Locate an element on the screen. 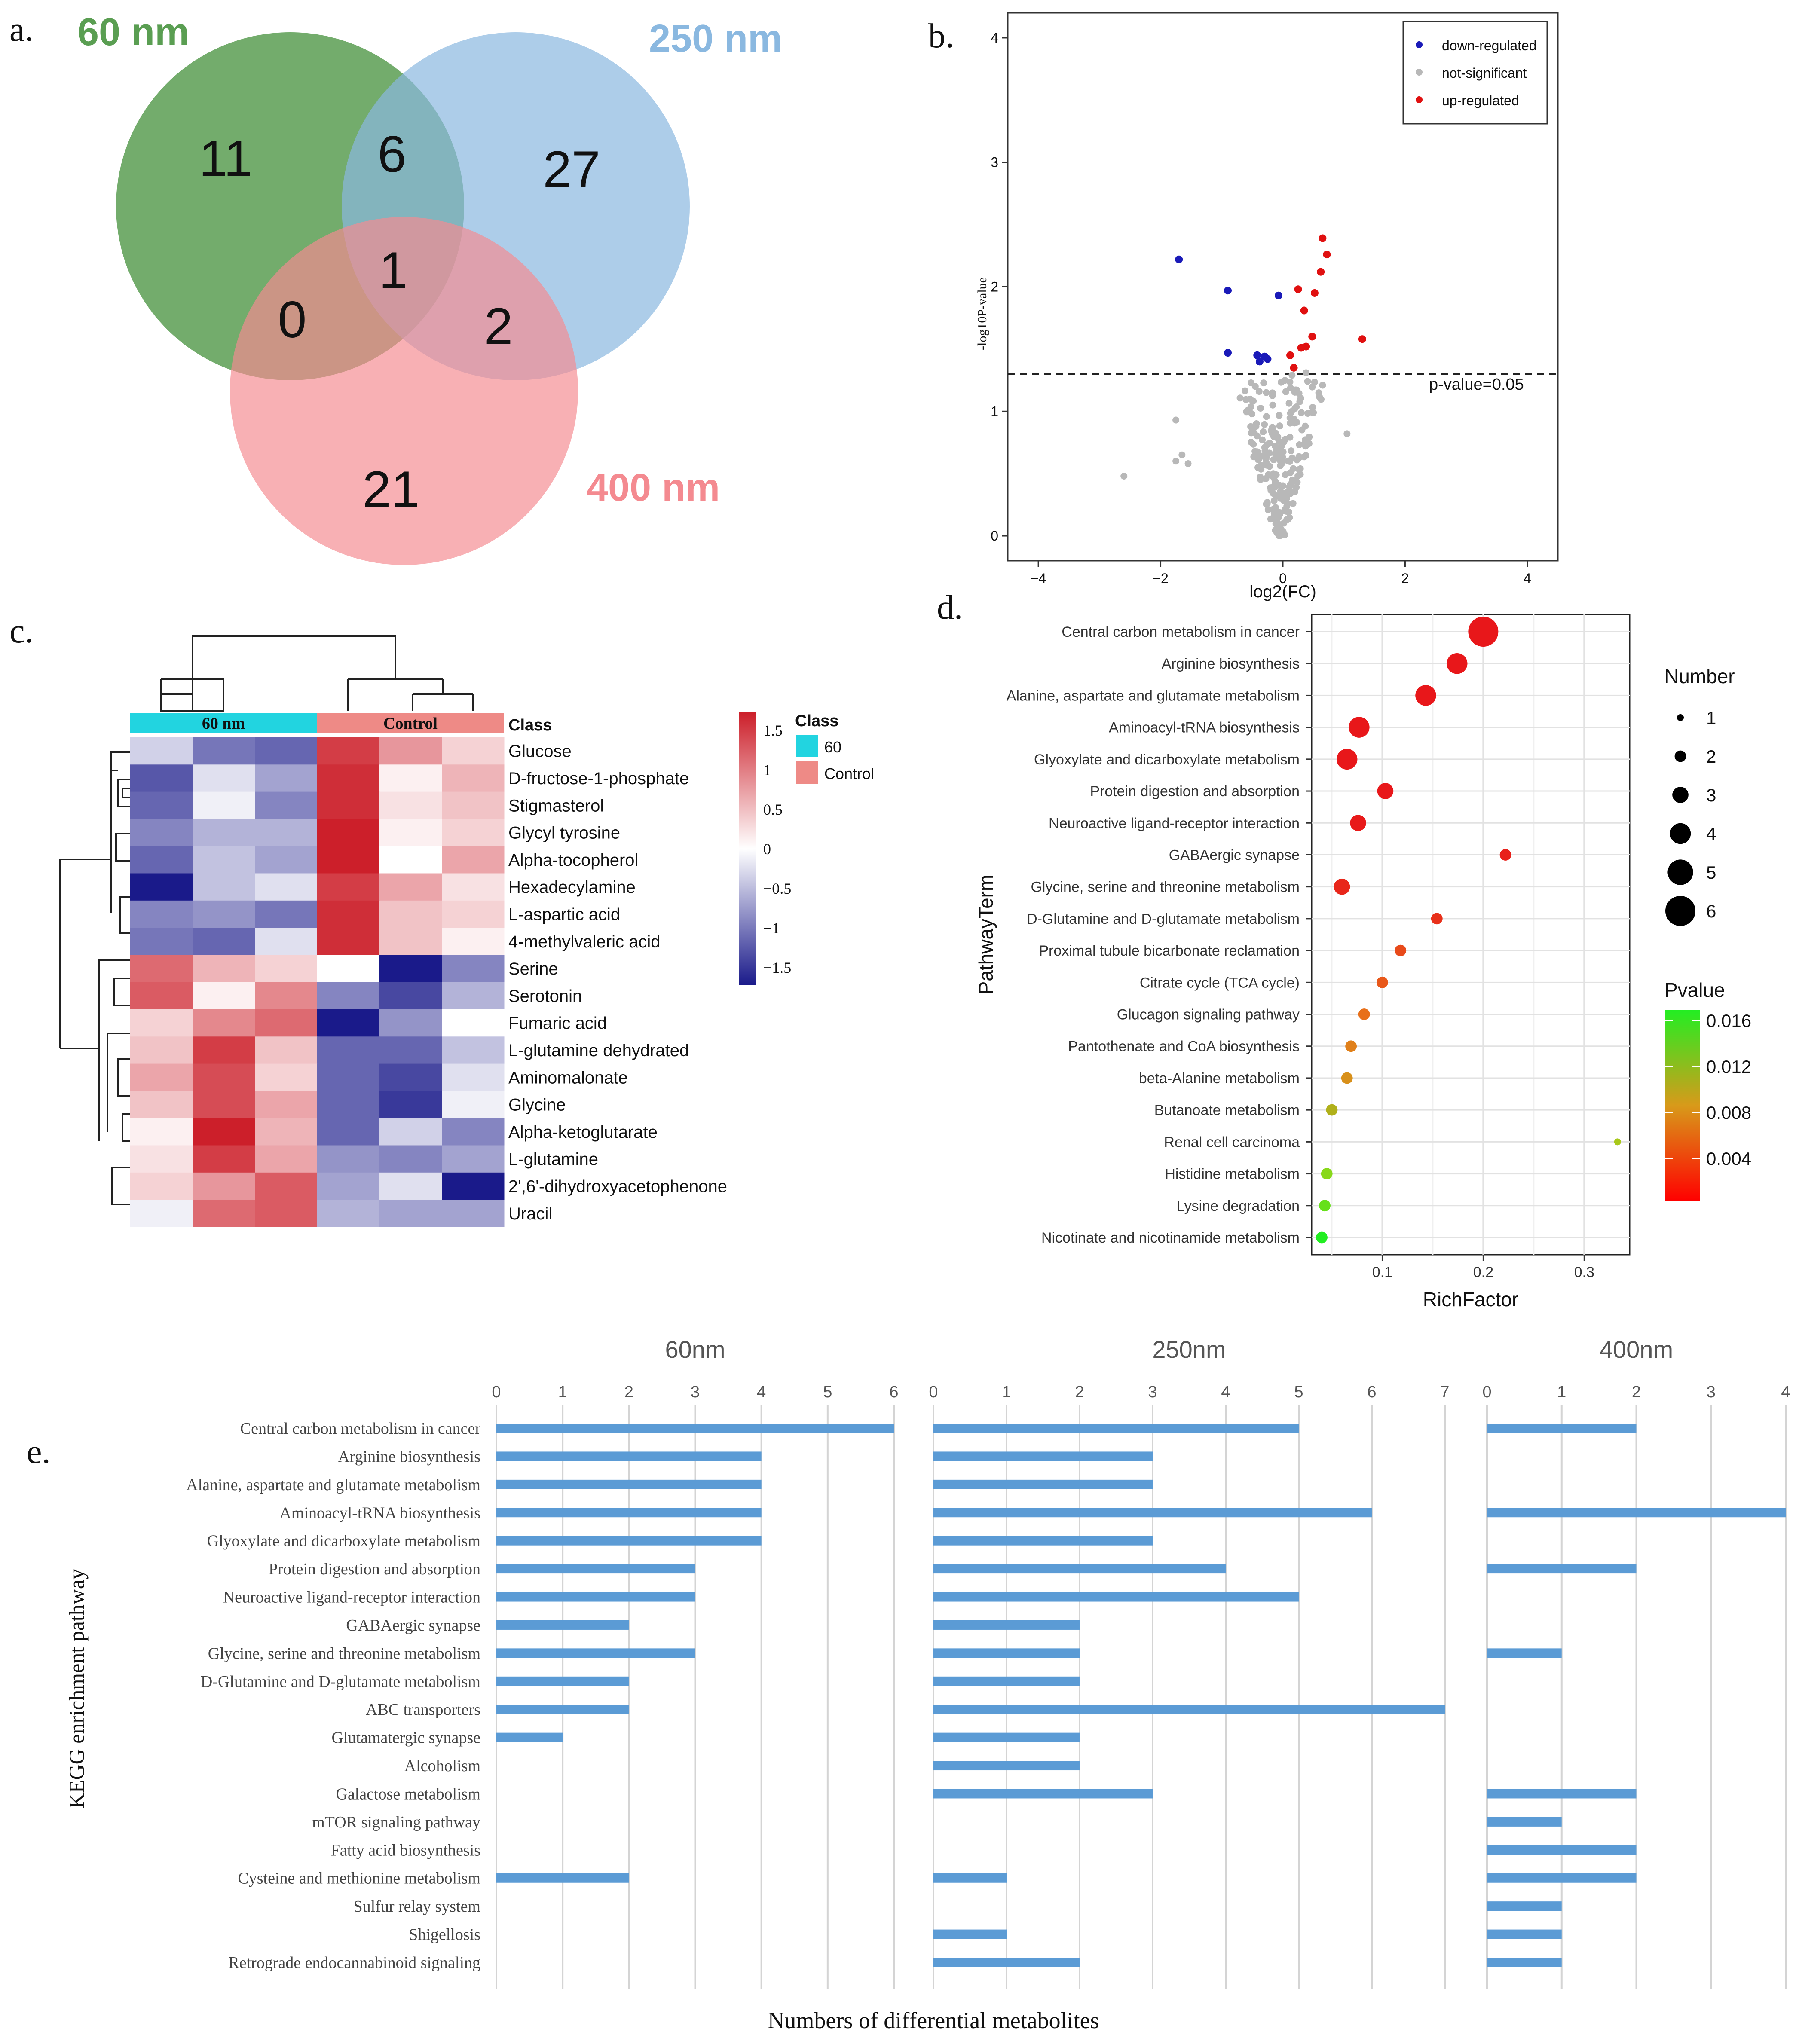  heatmap-row-label: Uracil is located at coordinates (530, 1213).